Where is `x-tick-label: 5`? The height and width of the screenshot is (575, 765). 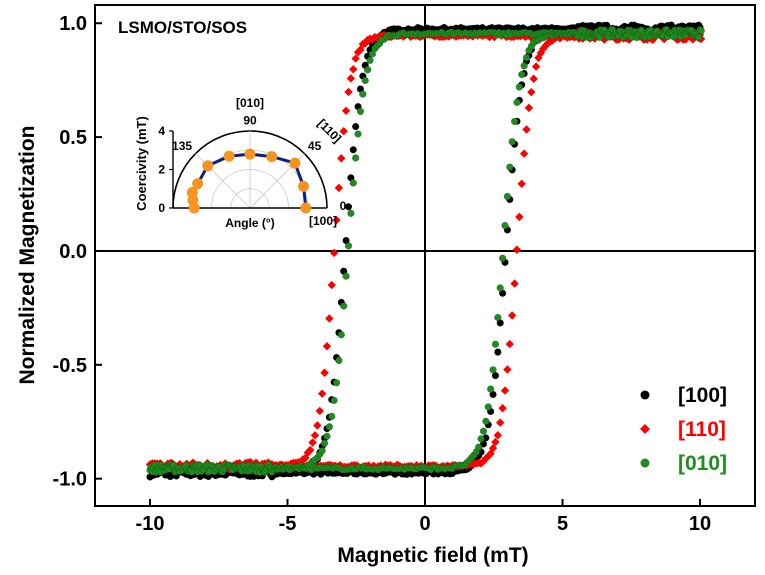
x-tick-label: 5 is located at coordinates (562, 524).